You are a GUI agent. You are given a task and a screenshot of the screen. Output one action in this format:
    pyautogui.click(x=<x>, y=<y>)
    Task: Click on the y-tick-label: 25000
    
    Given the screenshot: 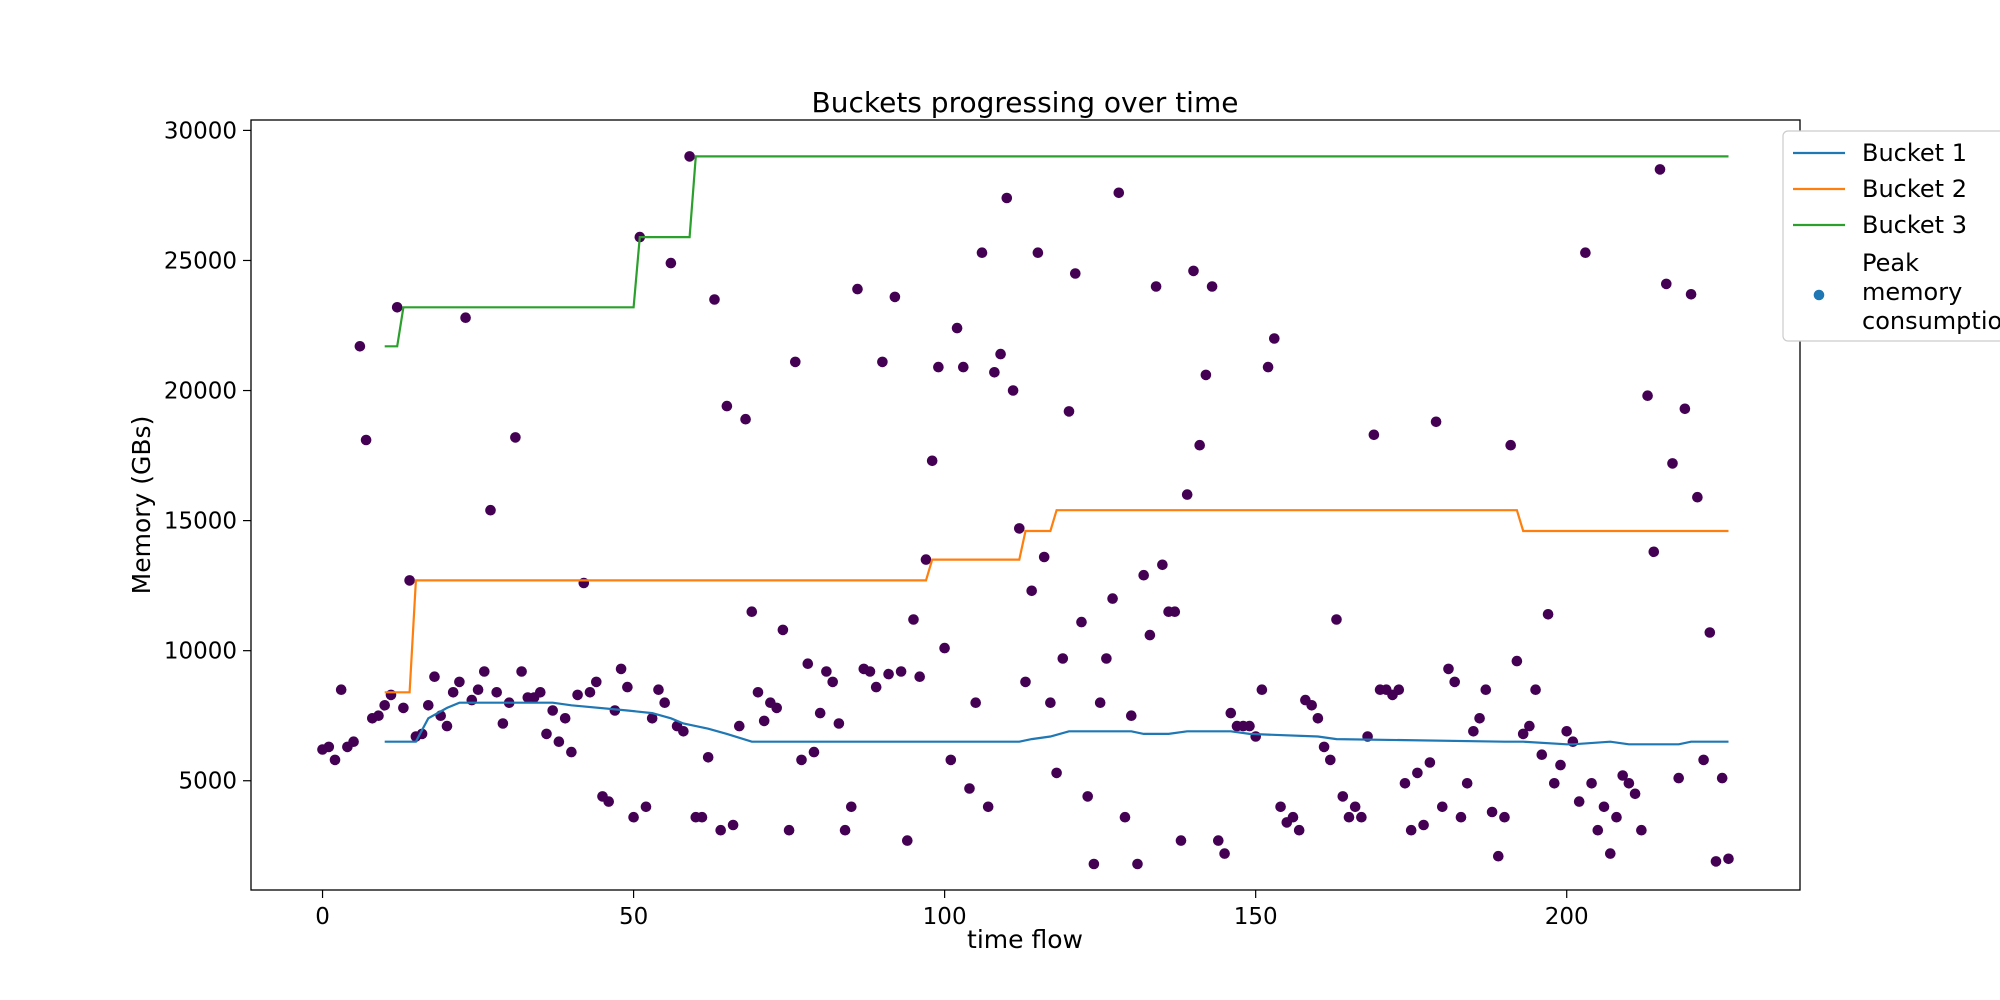 What is the action you would take?
    pyautogui.click(x=200, y=261)
    